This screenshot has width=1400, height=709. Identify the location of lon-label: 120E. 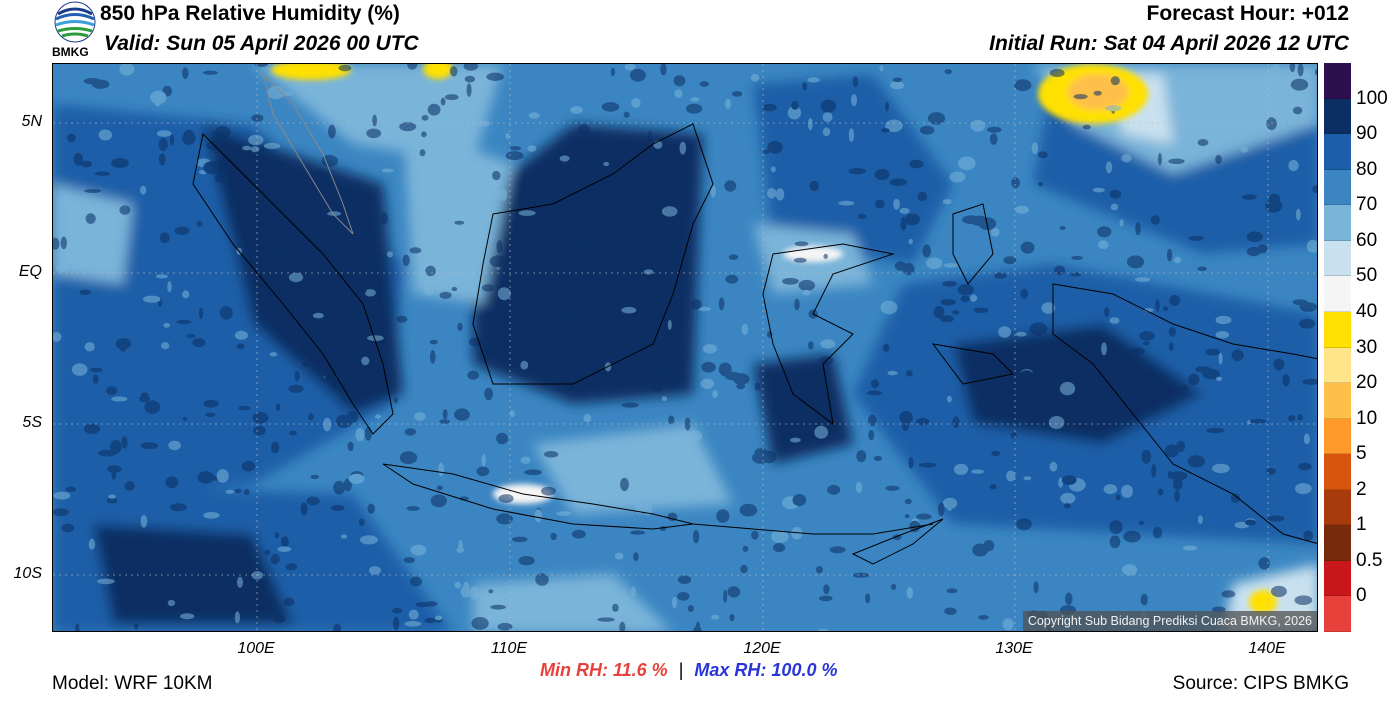
(762, 648).